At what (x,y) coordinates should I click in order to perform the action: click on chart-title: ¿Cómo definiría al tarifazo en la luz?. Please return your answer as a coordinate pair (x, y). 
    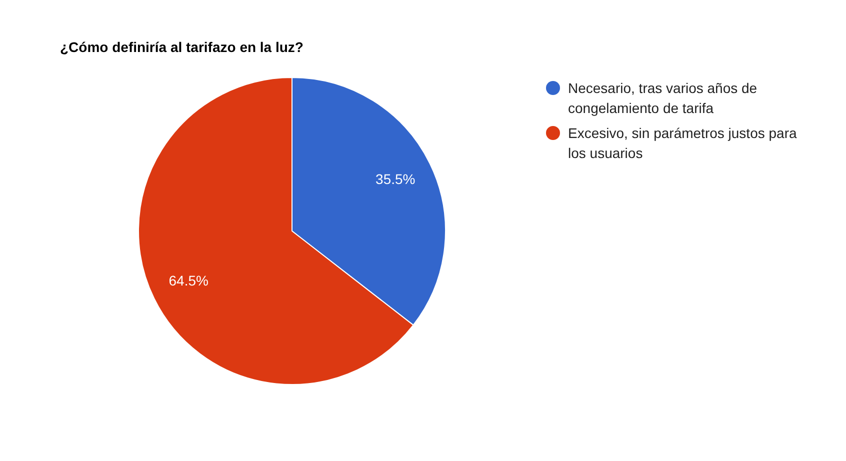
    Looking at the image, I should click on (182, 47).